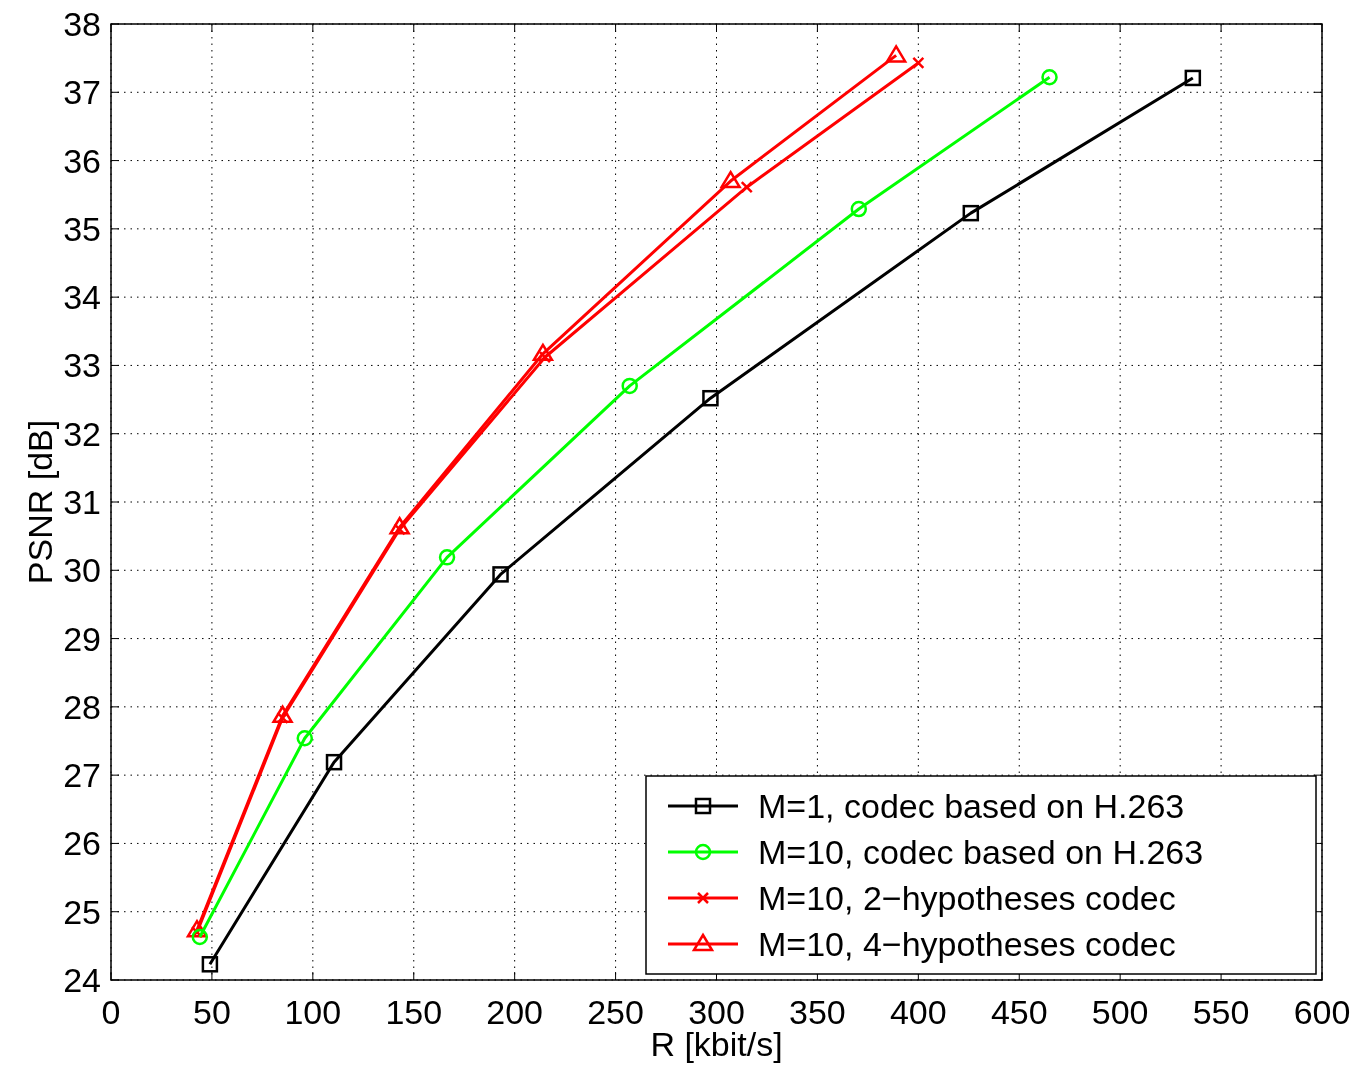  What do you see at coordinates (82, 92) in the screenshot?
I see `y-tick-label: 37` at bounding box center [82, 92].